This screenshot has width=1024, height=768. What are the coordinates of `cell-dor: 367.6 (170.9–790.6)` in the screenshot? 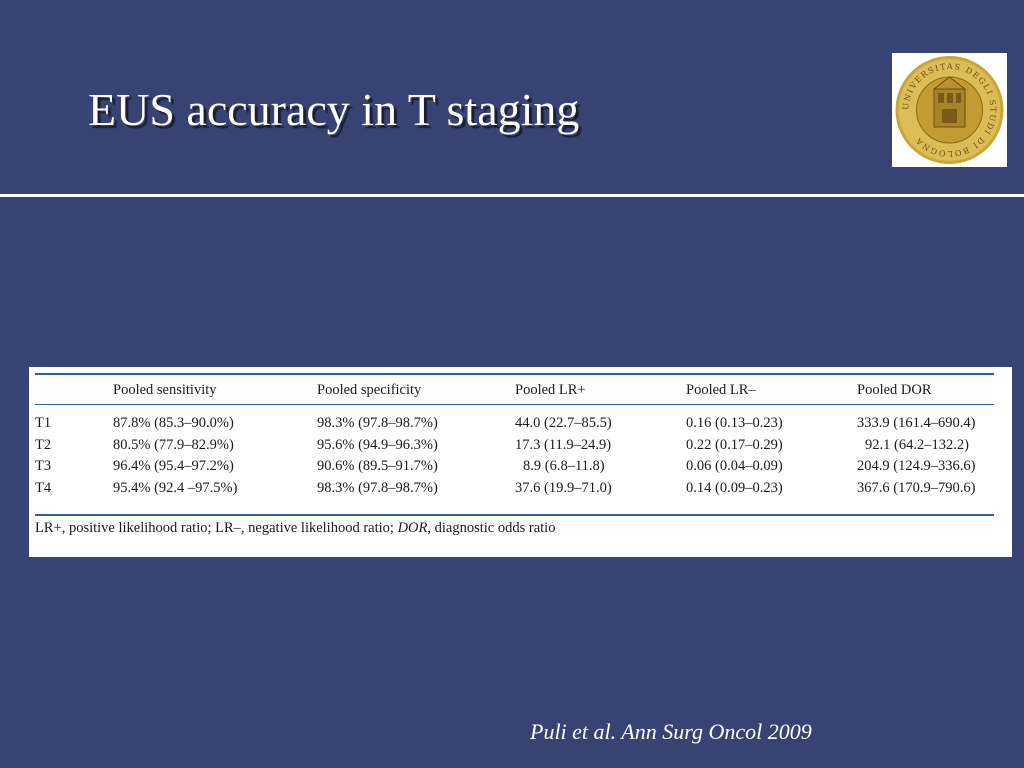 It's located at (916, 487).